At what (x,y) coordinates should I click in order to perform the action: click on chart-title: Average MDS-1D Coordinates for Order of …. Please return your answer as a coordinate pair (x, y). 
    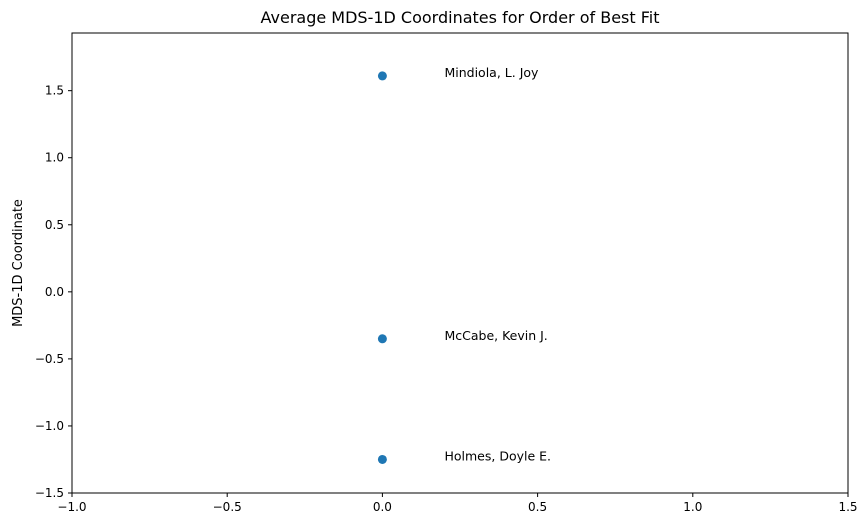
    Looking at the image, I should click on (460, 17).